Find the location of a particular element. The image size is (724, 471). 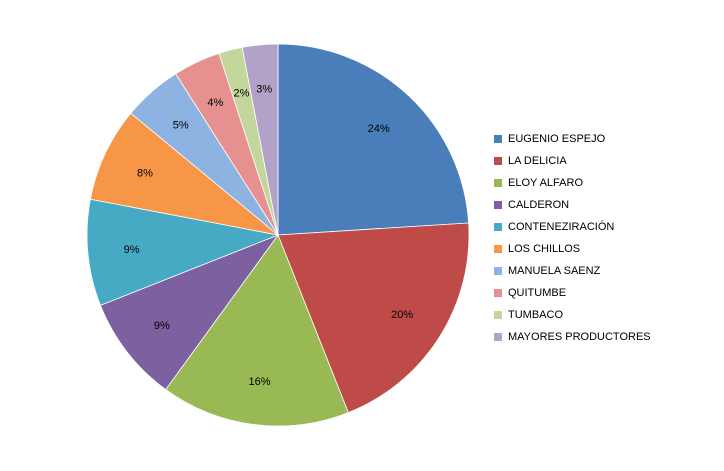

legend-label: MANUELA SAENZ is located at coordinates (554, 271).